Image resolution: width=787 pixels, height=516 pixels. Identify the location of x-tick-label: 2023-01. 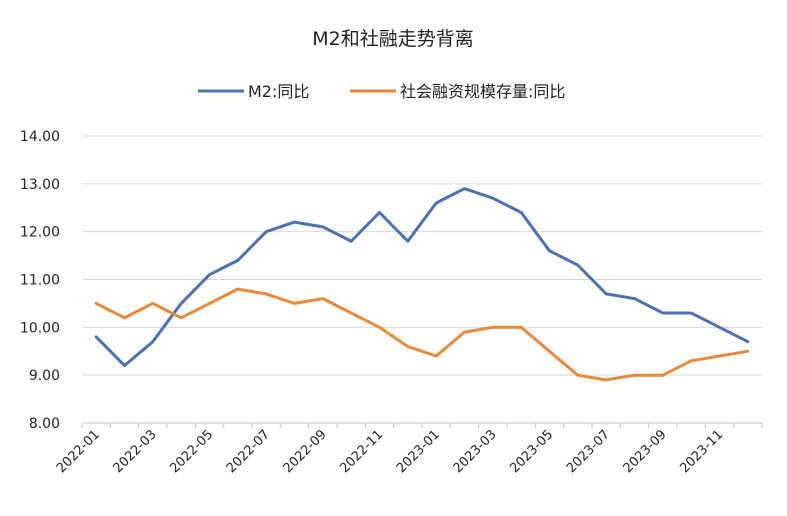
(418, 451).